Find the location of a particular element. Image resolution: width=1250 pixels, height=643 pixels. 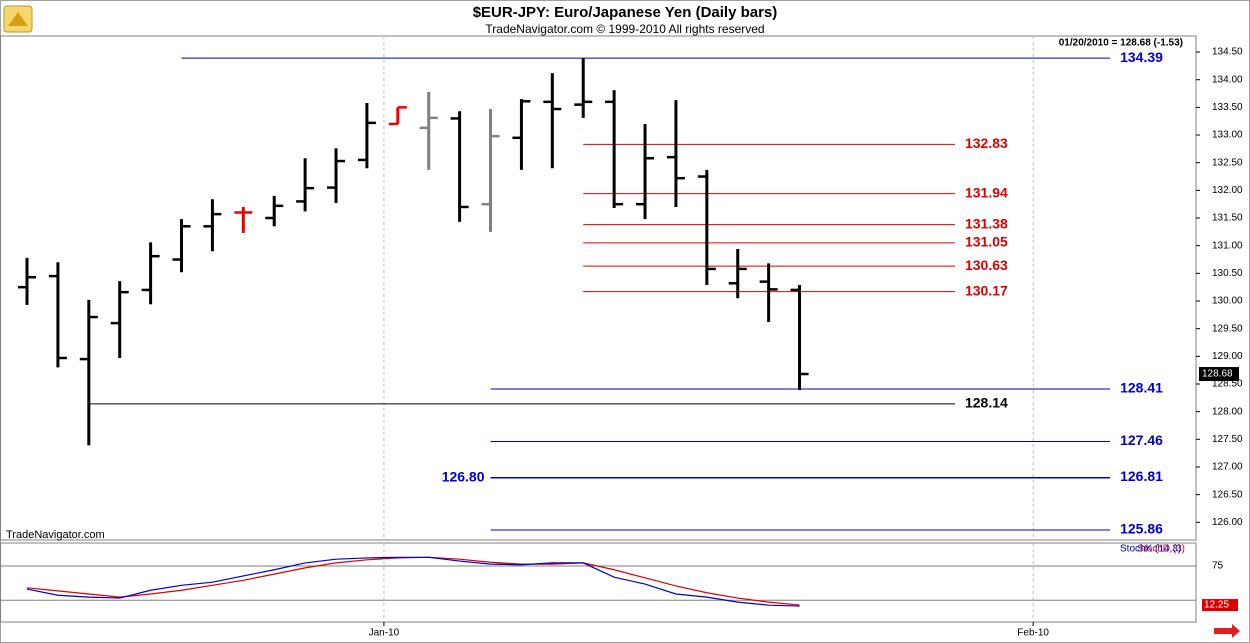

y-tick-label: 134.00 is located at coordinates (1227, 79).